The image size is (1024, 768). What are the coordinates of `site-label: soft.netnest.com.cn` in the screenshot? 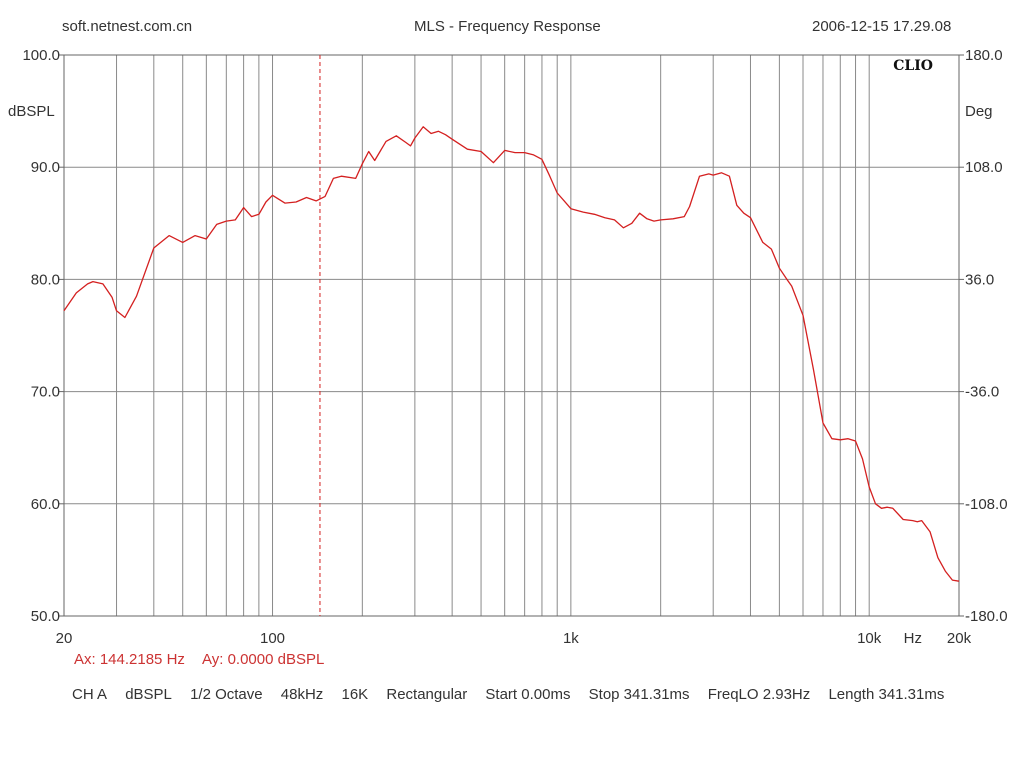 It's located at (127, 26).